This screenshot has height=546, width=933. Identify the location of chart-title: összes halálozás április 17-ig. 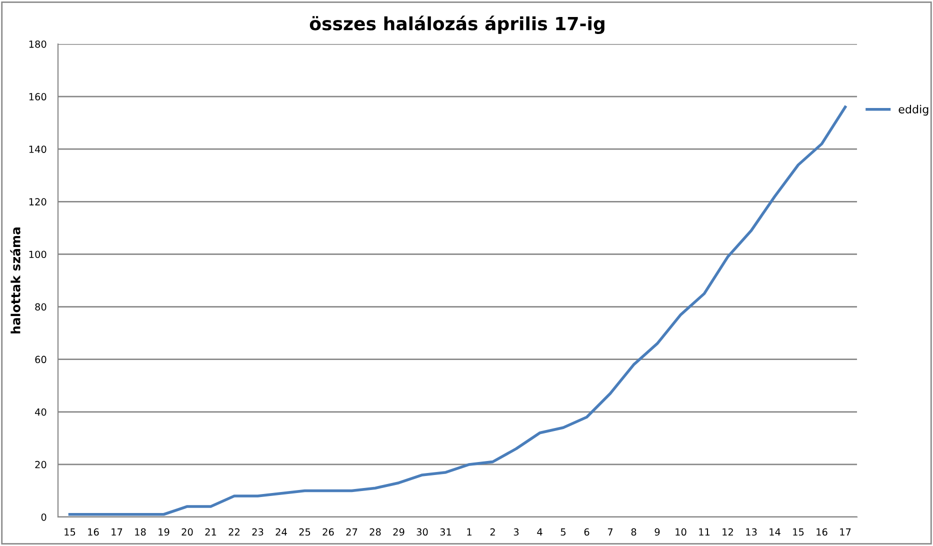
(457, 25).